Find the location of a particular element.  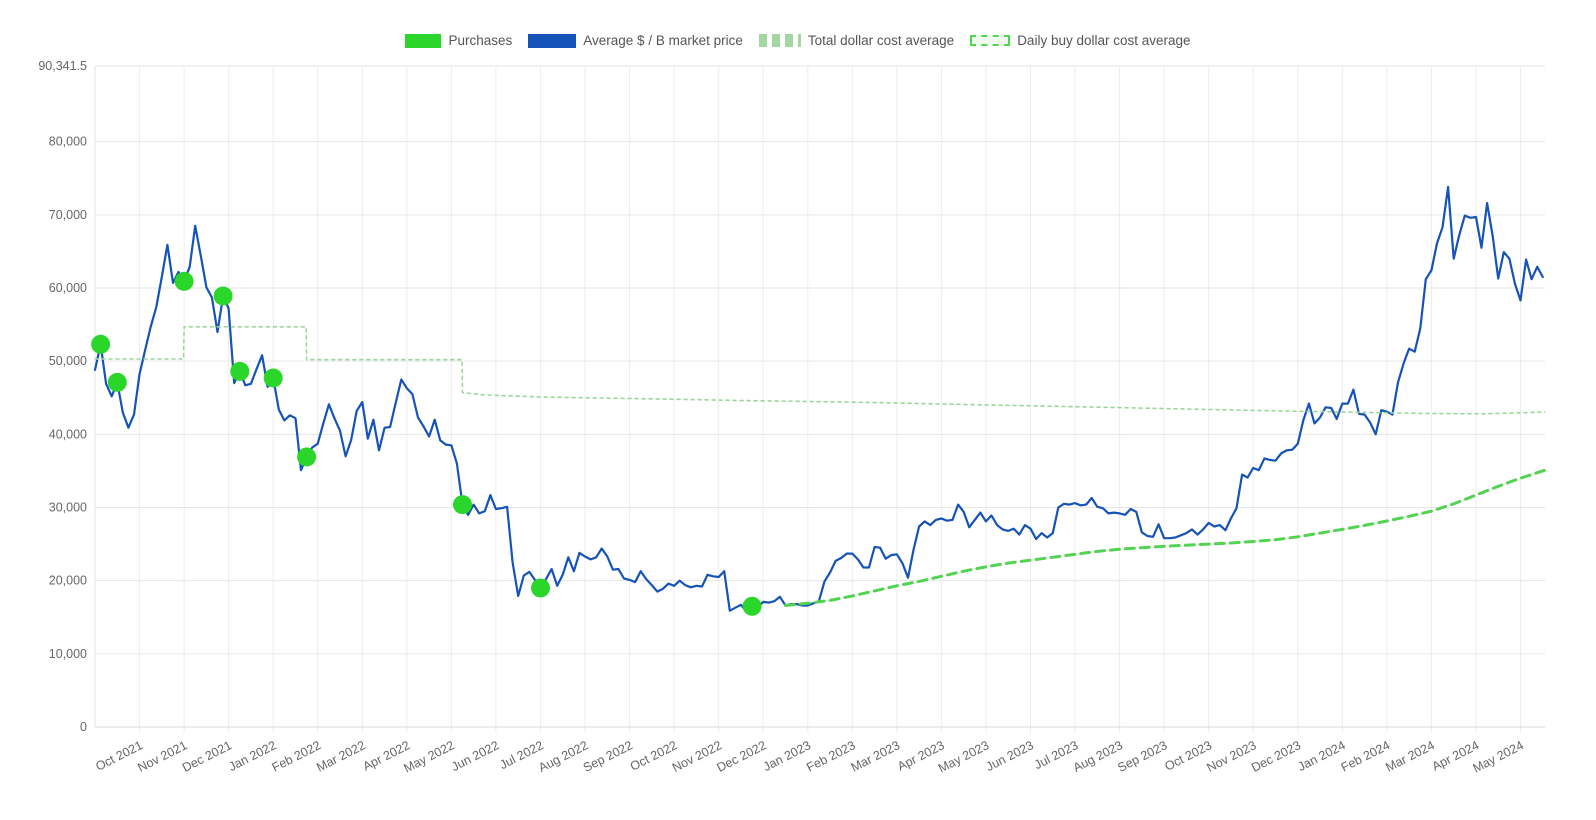

market-price-swatch is located at coordinates (552, 40).